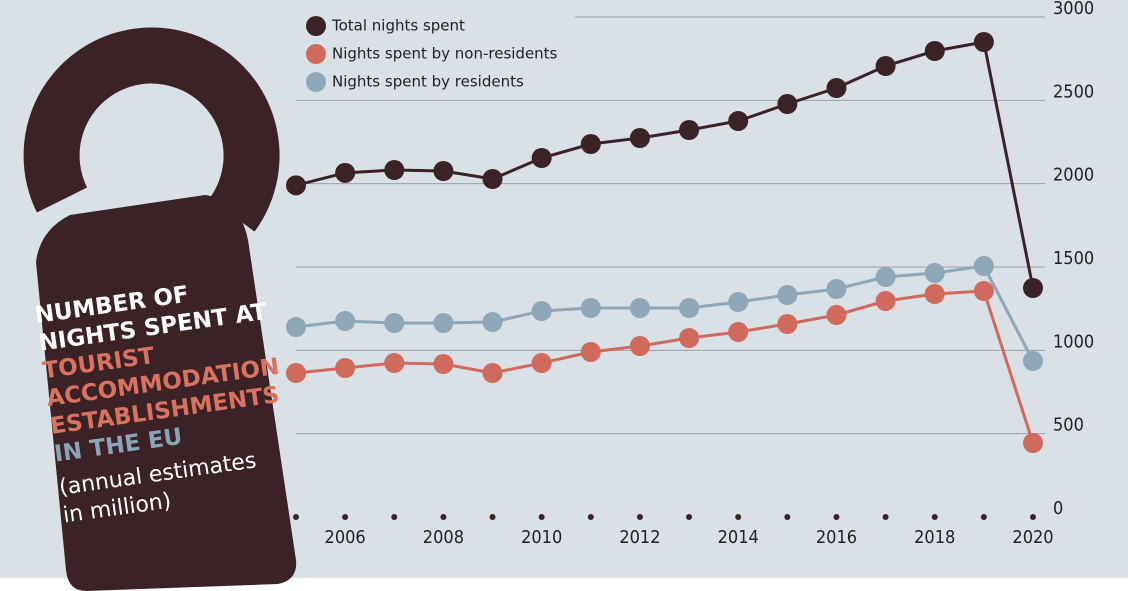 The width and height of the screenshot is (1128, 591). What do you see at coordinates (398, 26) in the screenshot?
I see `legend-label: Total nights spent` at bounding box center [398, 26].